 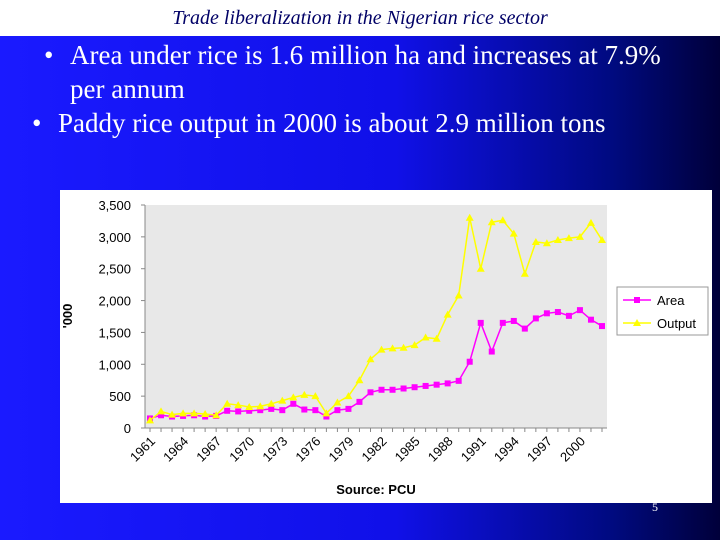 What do you see at coordinates (375, 489) in the screenshot?
I see `x-axis-title: Source: PCU` at bounding box center [375, 489].